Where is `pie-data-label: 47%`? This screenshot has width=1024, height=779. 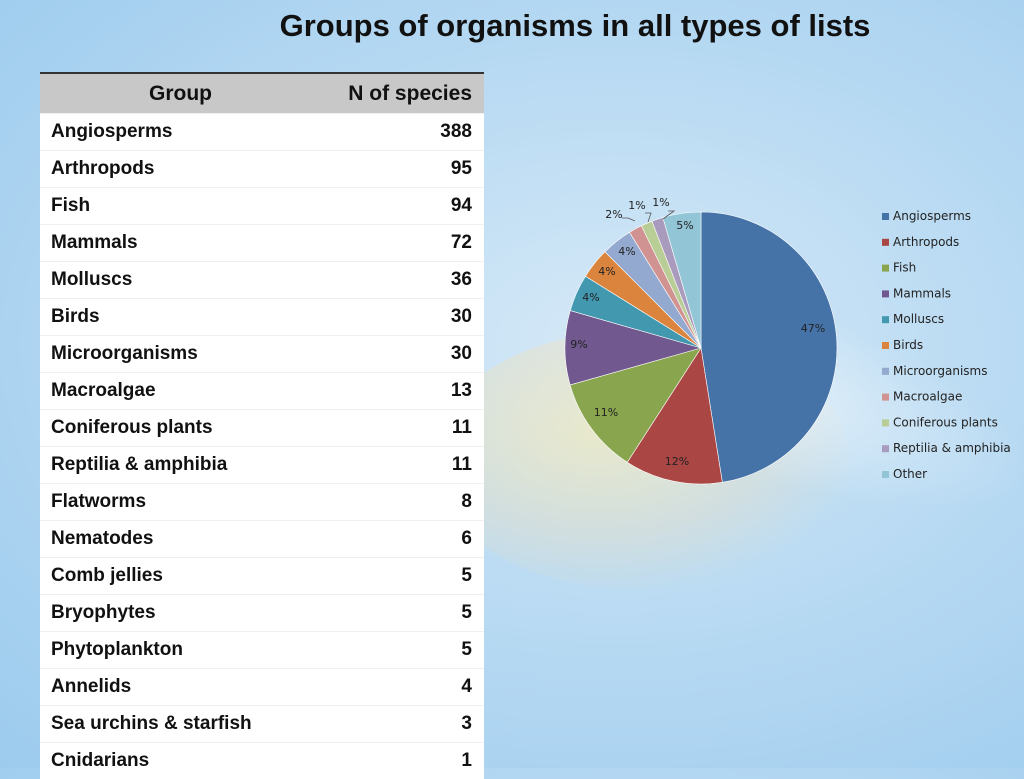
pie-data-label: 47% is located at coordinates (813, 328).